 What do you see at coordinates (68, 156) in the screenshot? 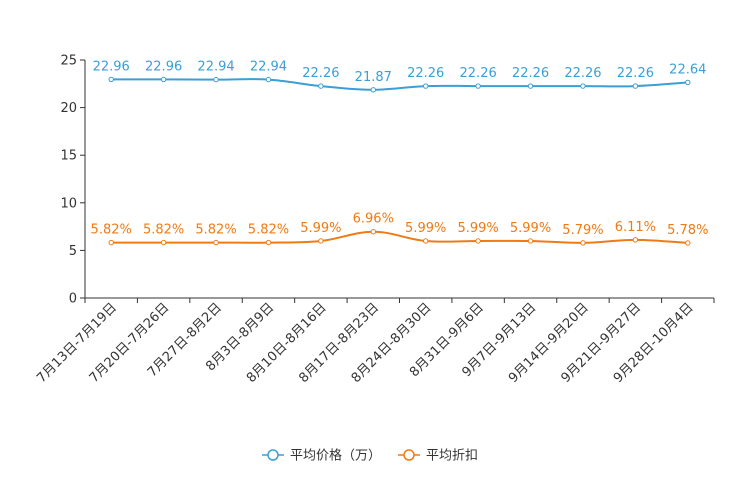
I see `y-tick-label: 15` at bounding box center [68, 156].